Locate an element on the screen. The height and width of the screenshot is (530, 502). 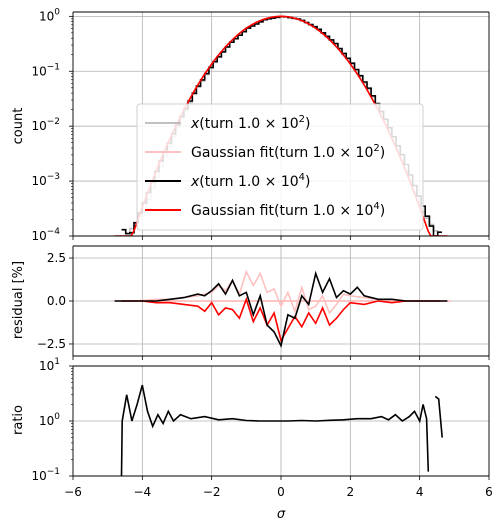
legend-label: x(turn 1.0 × 102) is located at coordinates (250, 123).